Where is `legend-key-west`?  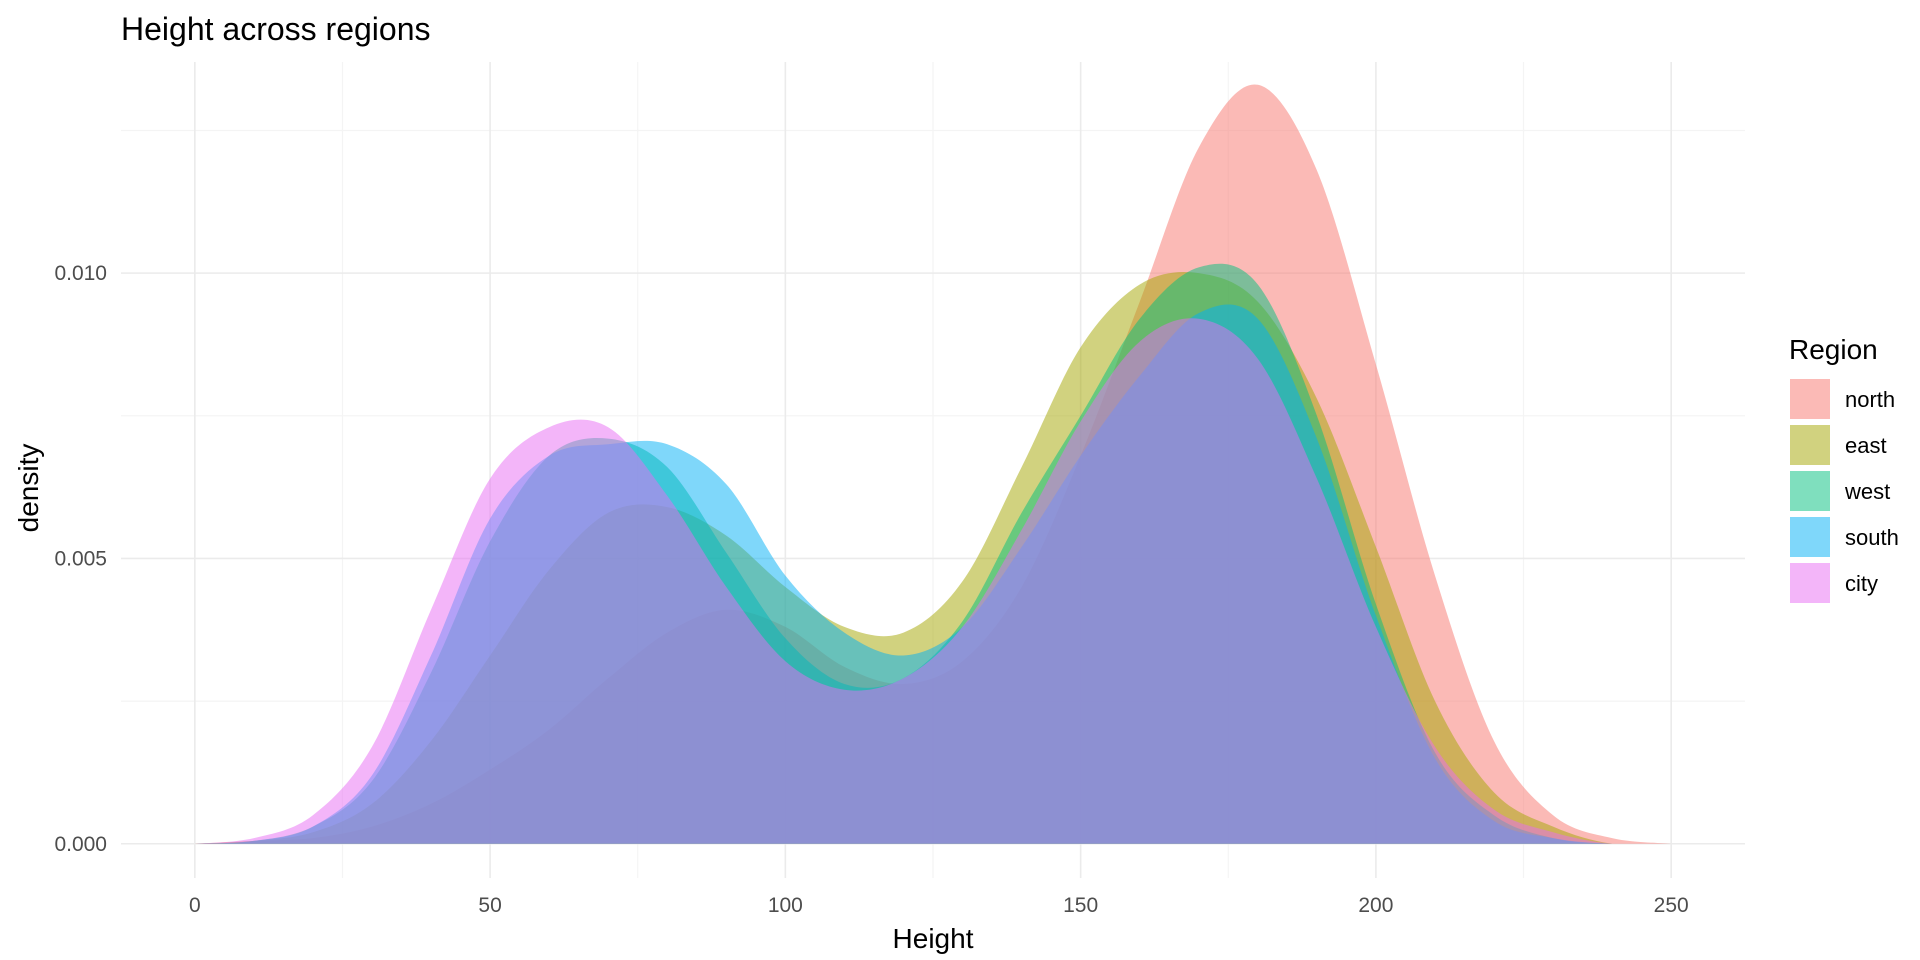
legend-key-west is located at coordinates (1810, 491).